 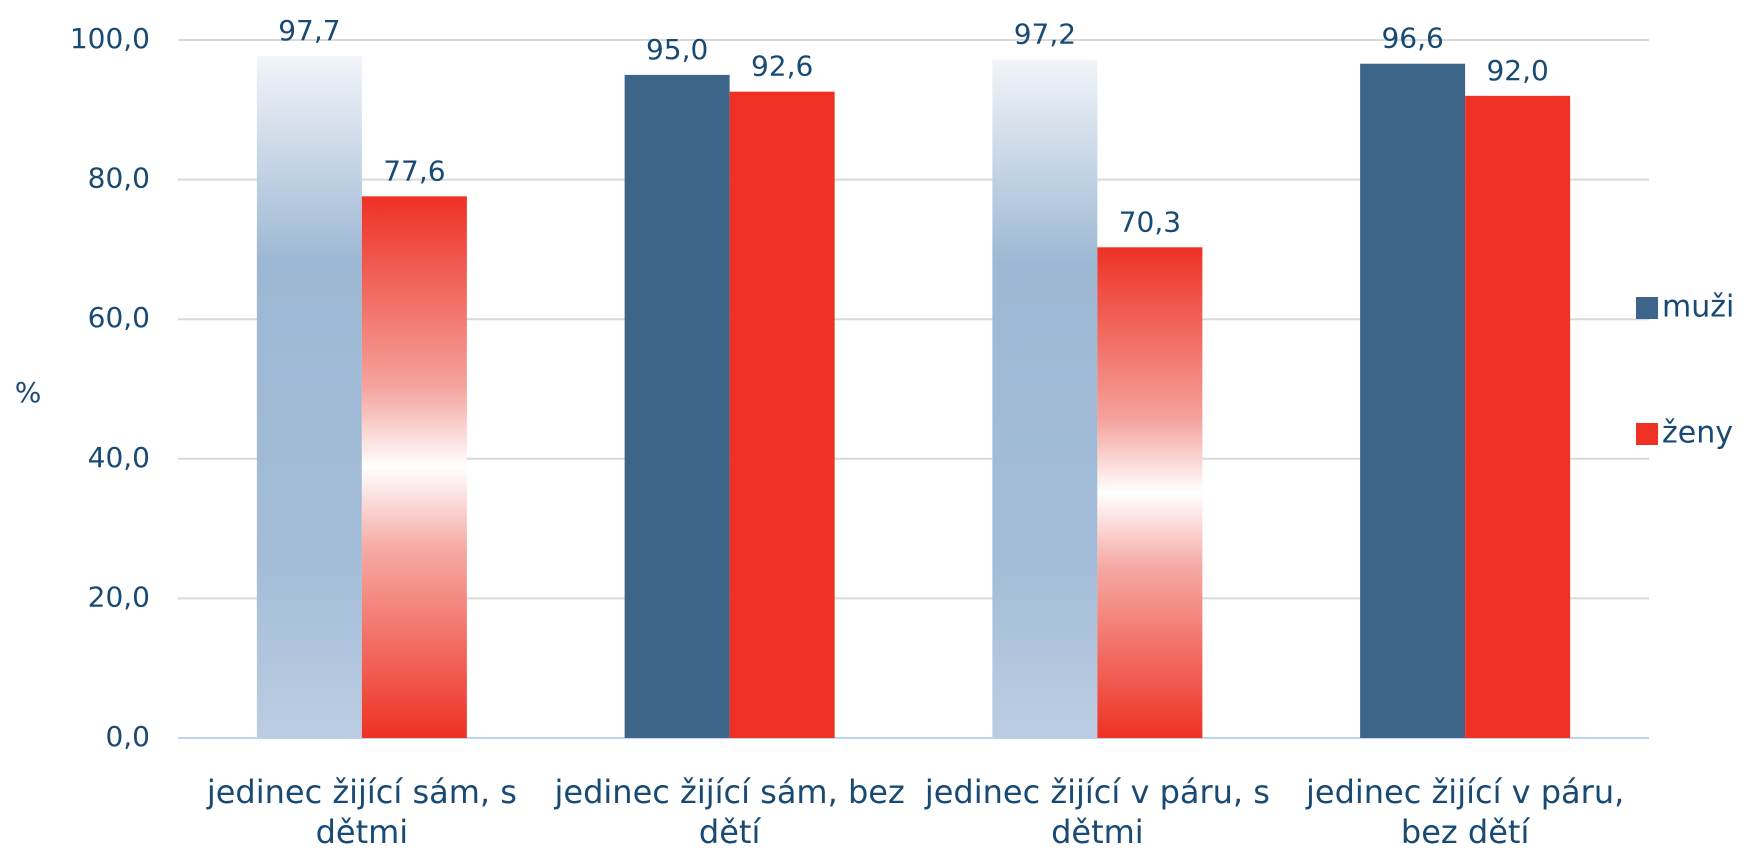 I want to click on value-label: 92,0, so click(x=1517, y=70).